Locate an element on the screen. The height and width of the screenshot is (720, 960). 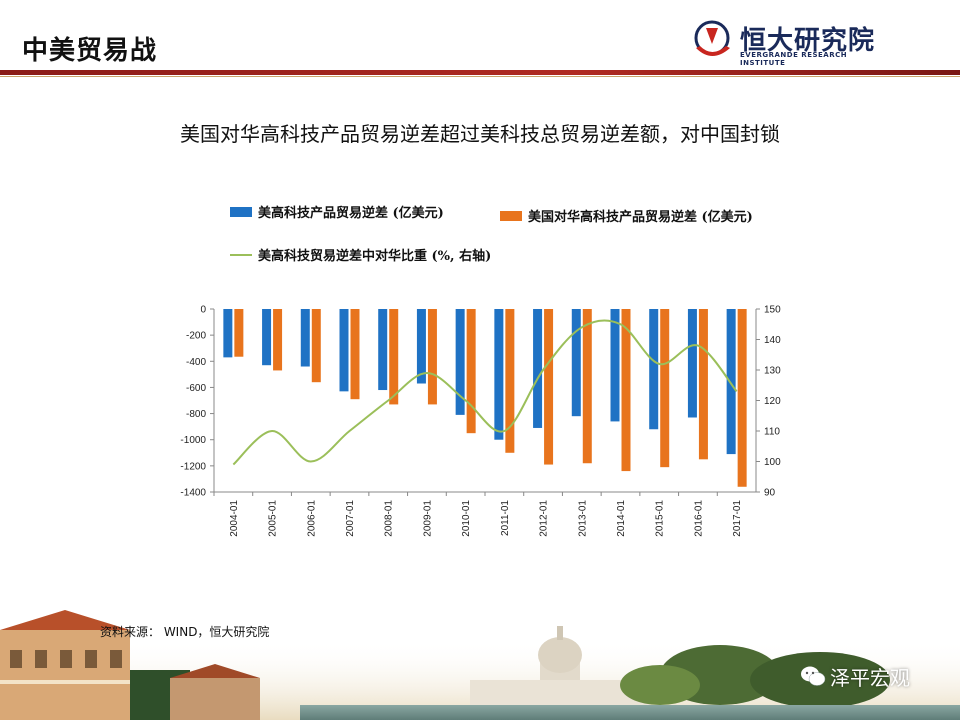
x-tick-label: 2015-01 is located at coordinates (660, 518).